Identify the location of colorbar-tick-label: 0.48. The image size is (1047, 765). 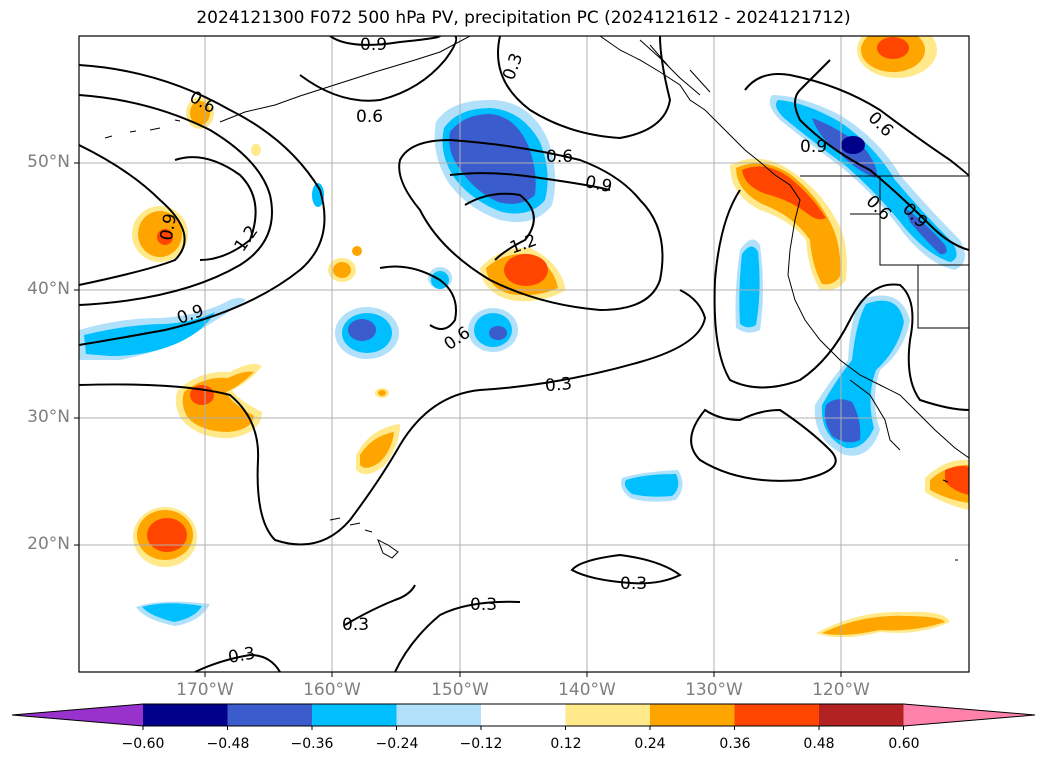
(819, 744).